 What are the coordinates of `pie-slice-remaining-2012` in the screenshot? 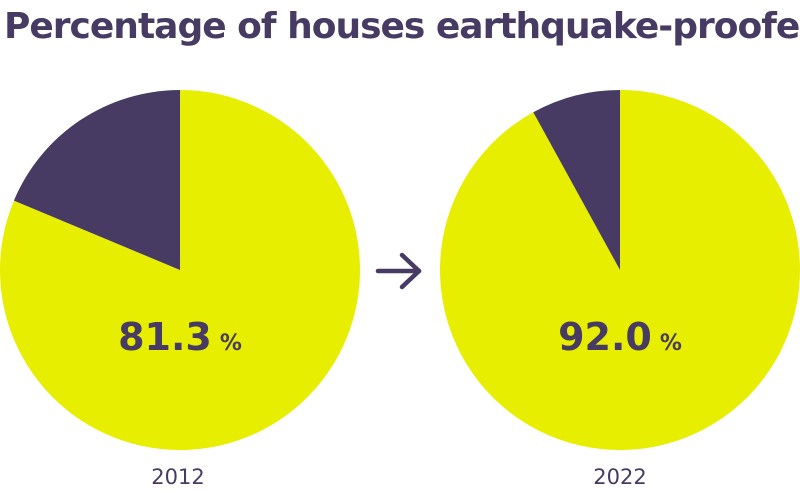 It's located at (97, 180).